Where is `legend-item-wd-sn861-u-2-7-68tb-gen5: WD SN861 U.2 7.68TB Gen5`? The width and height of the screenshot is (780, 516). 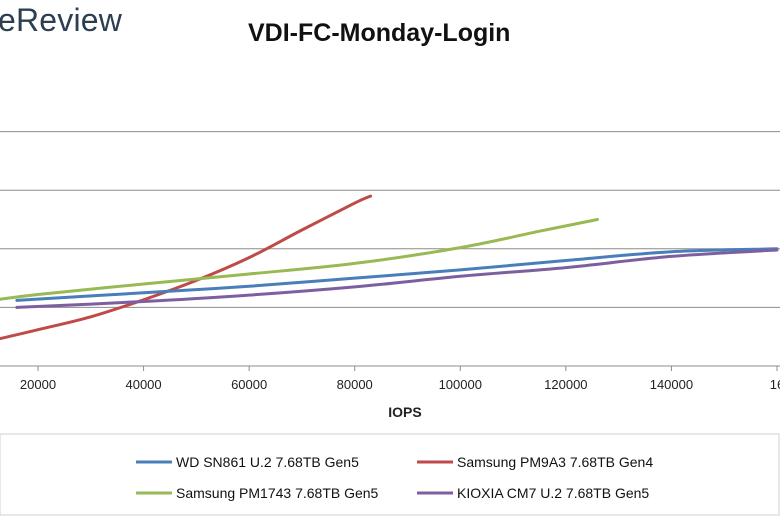
legend-item-wd-sn861-u-2-7-68tb-gen5: WD SN861 U.2 7.68TB Gen5 is located at coordinates (247, 462).